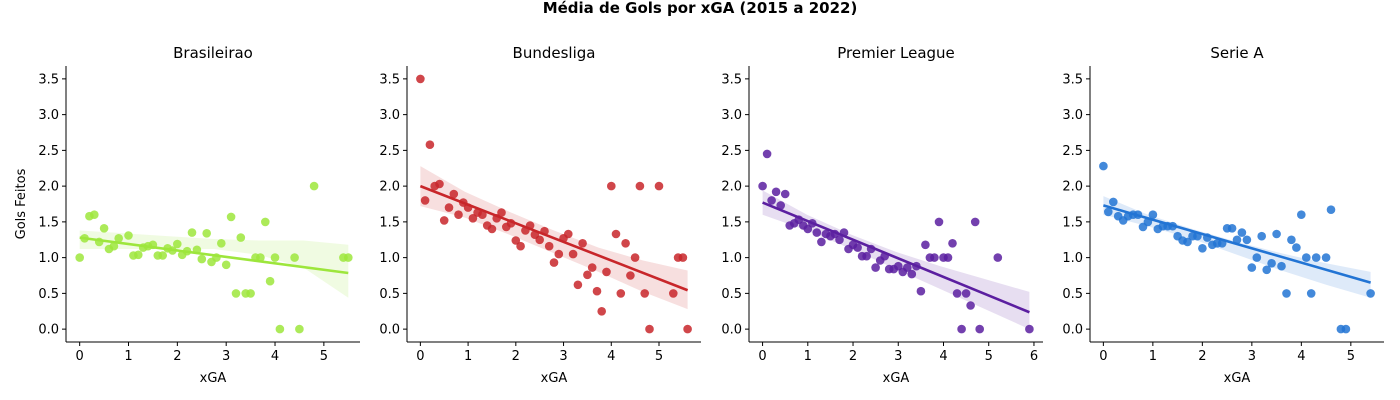  Describe the element at coordinates (48, 151) in the screenshot. I see `y-tick-label: 2.5` at that location.